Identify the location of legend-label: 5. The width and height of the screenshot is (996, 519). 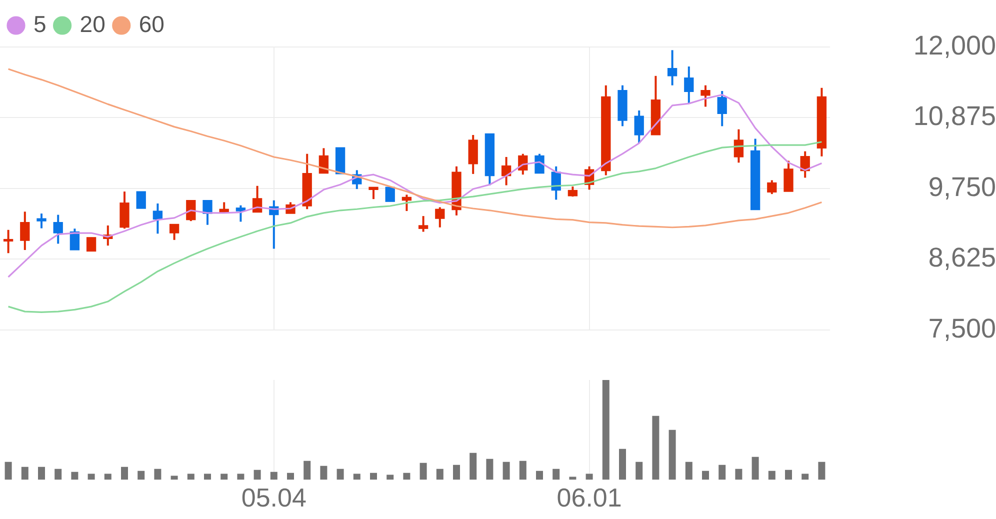
(40, 23).